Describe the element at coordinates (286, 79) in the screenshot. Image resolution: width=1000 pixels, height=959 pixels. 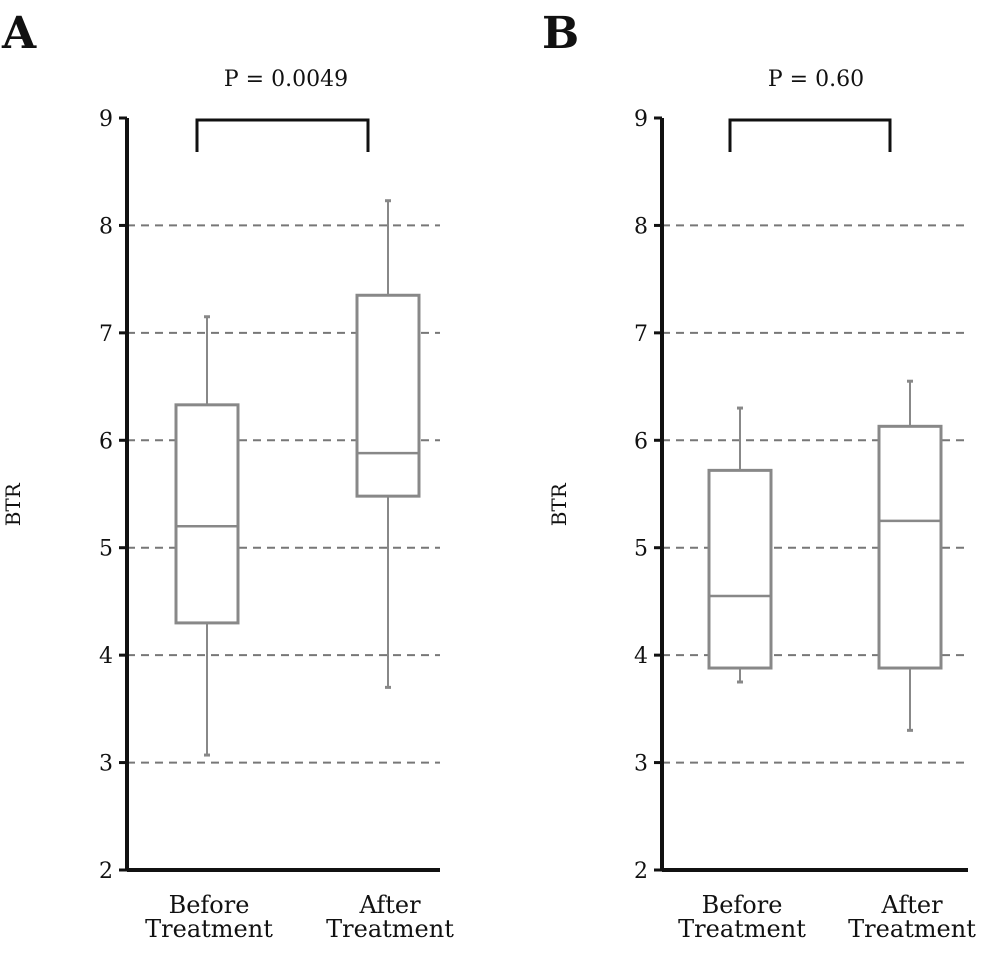
I see `p-value-label: P = 0.0049` at that location.